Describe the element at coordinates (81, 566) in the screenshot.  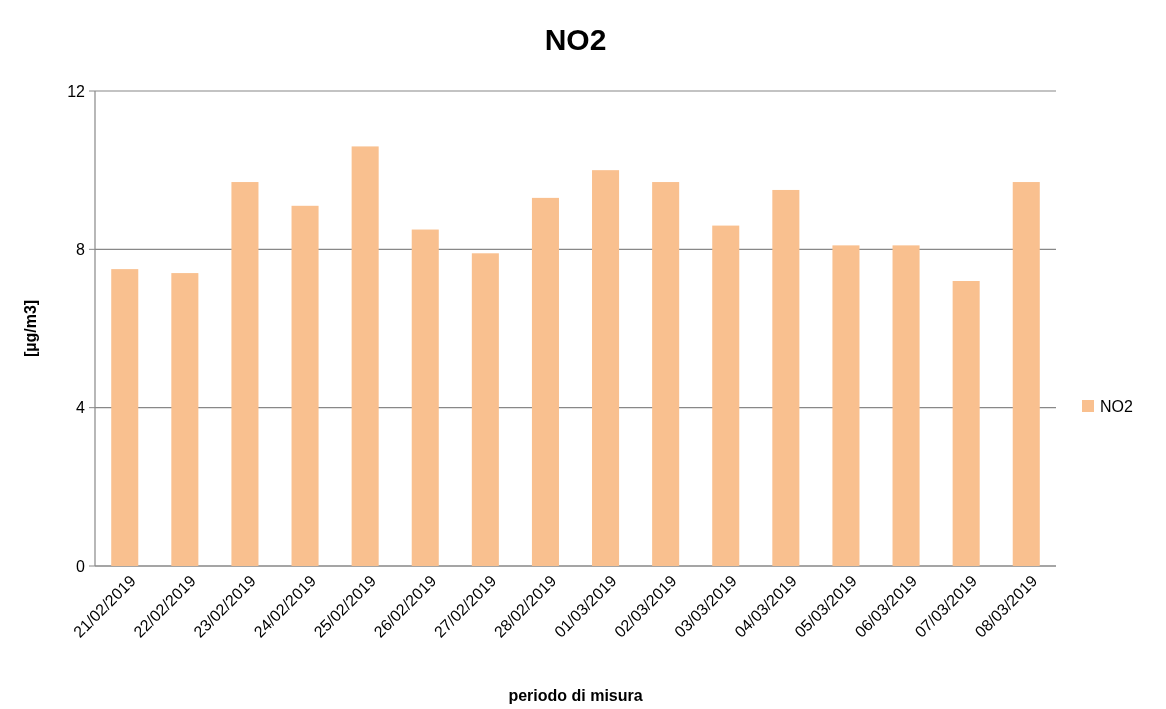
I see `y-tick-label: 0` at that location.